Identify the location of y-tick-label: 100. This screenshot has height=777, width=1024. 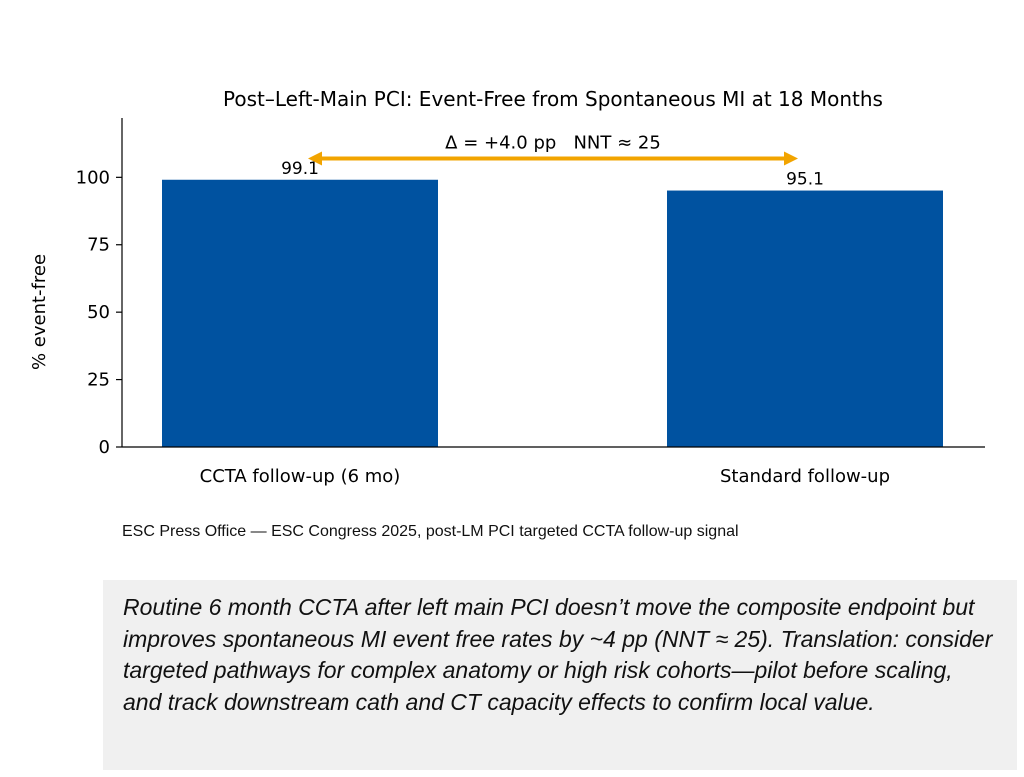
(93, 177).